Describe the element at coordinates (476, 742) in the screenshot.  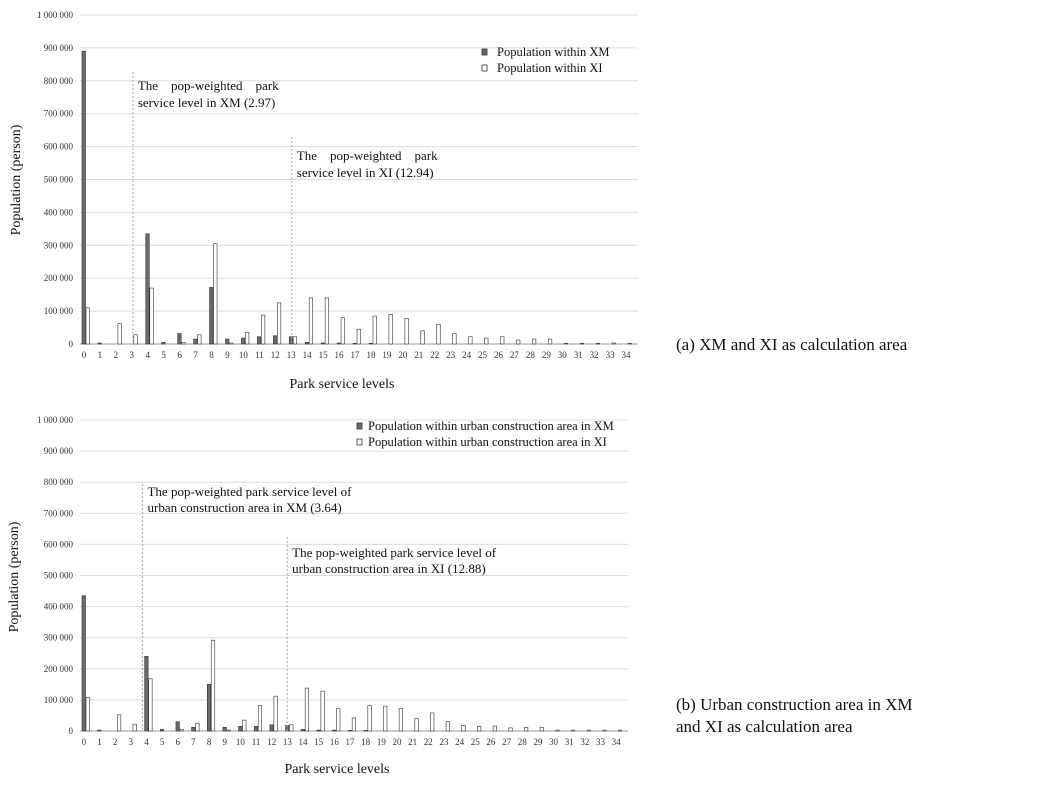
I see `x-tick-label: 25` at that location.